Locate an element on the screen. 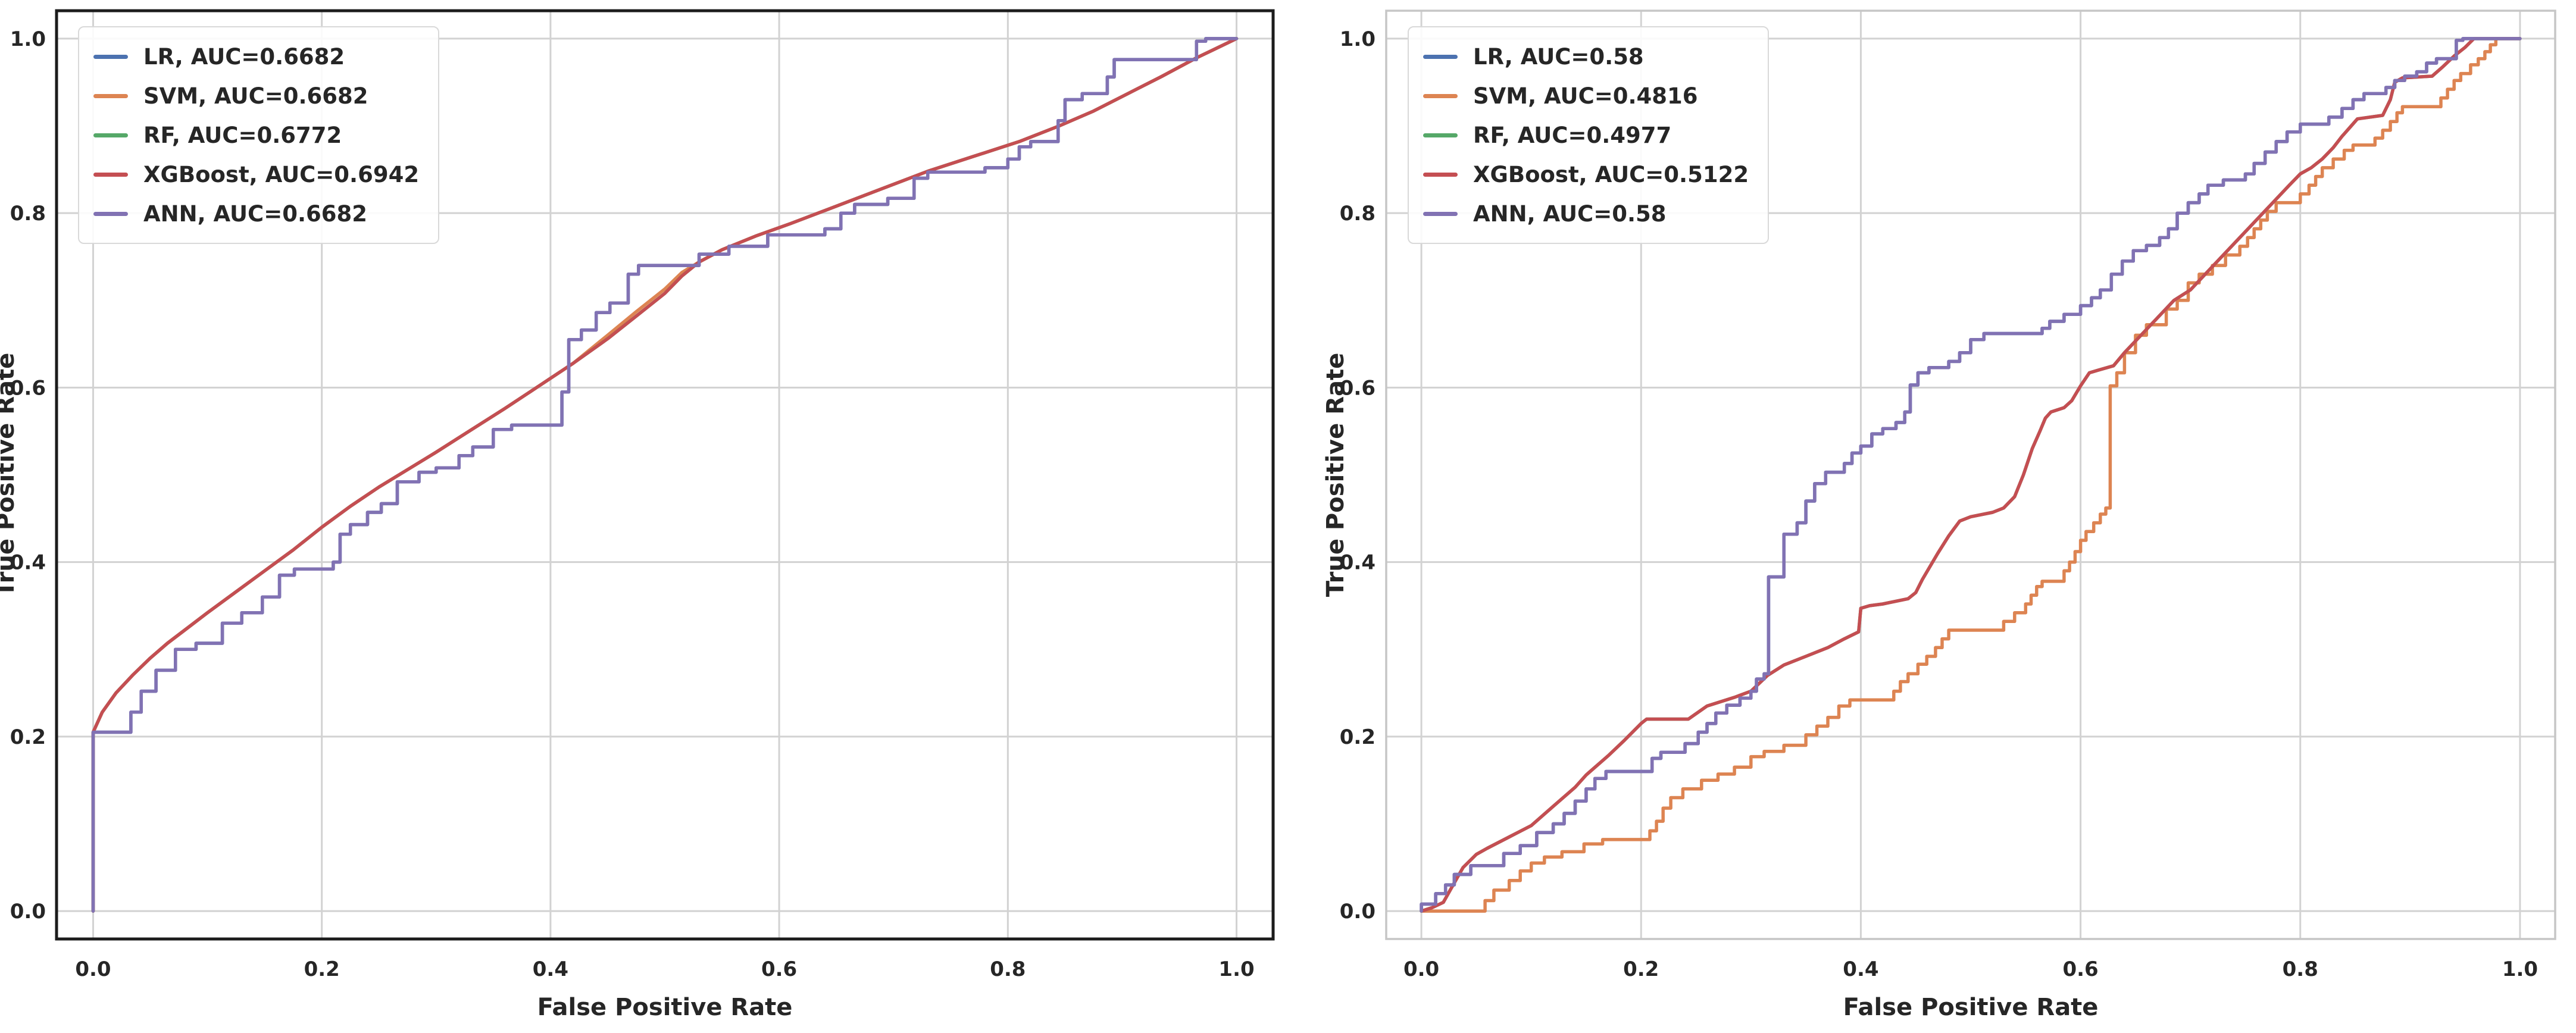 Image resolution: width=2576 pixels, height=1033 pixels. legend-item-rf: RF, AUC=0.6772 is located at coordinates (256, 135).